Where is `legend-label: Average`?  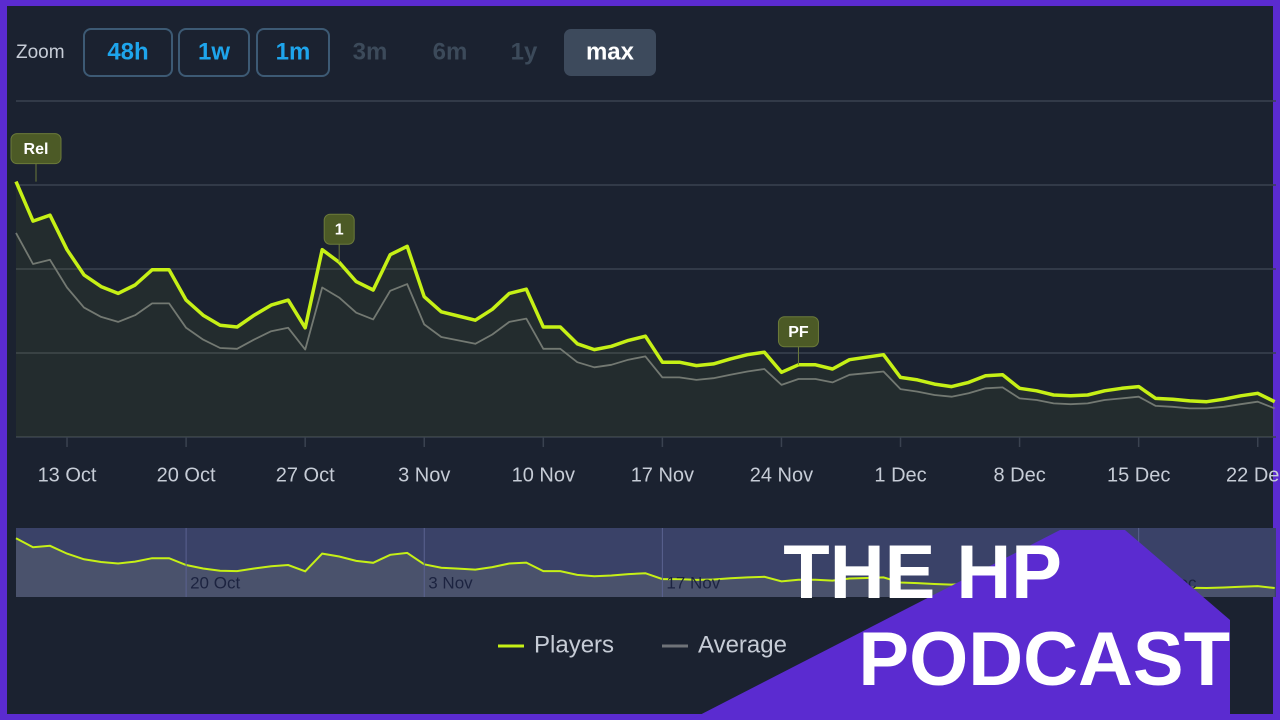
legend-label: Average is located at coordinates (742, 644).